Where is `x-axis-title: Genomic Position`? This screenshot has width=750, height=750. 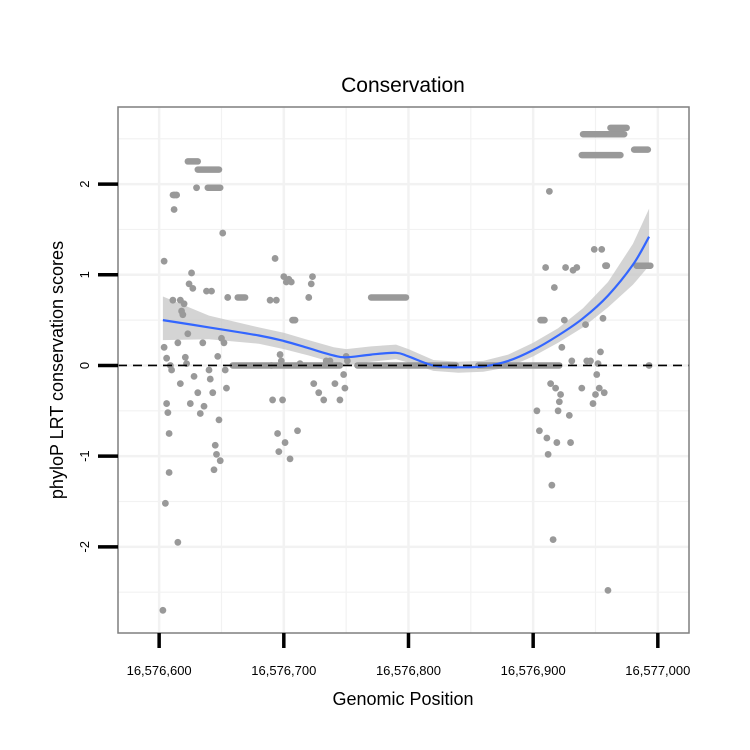
x-axis-title: Genomic Position is located at coordinates (402, 699).